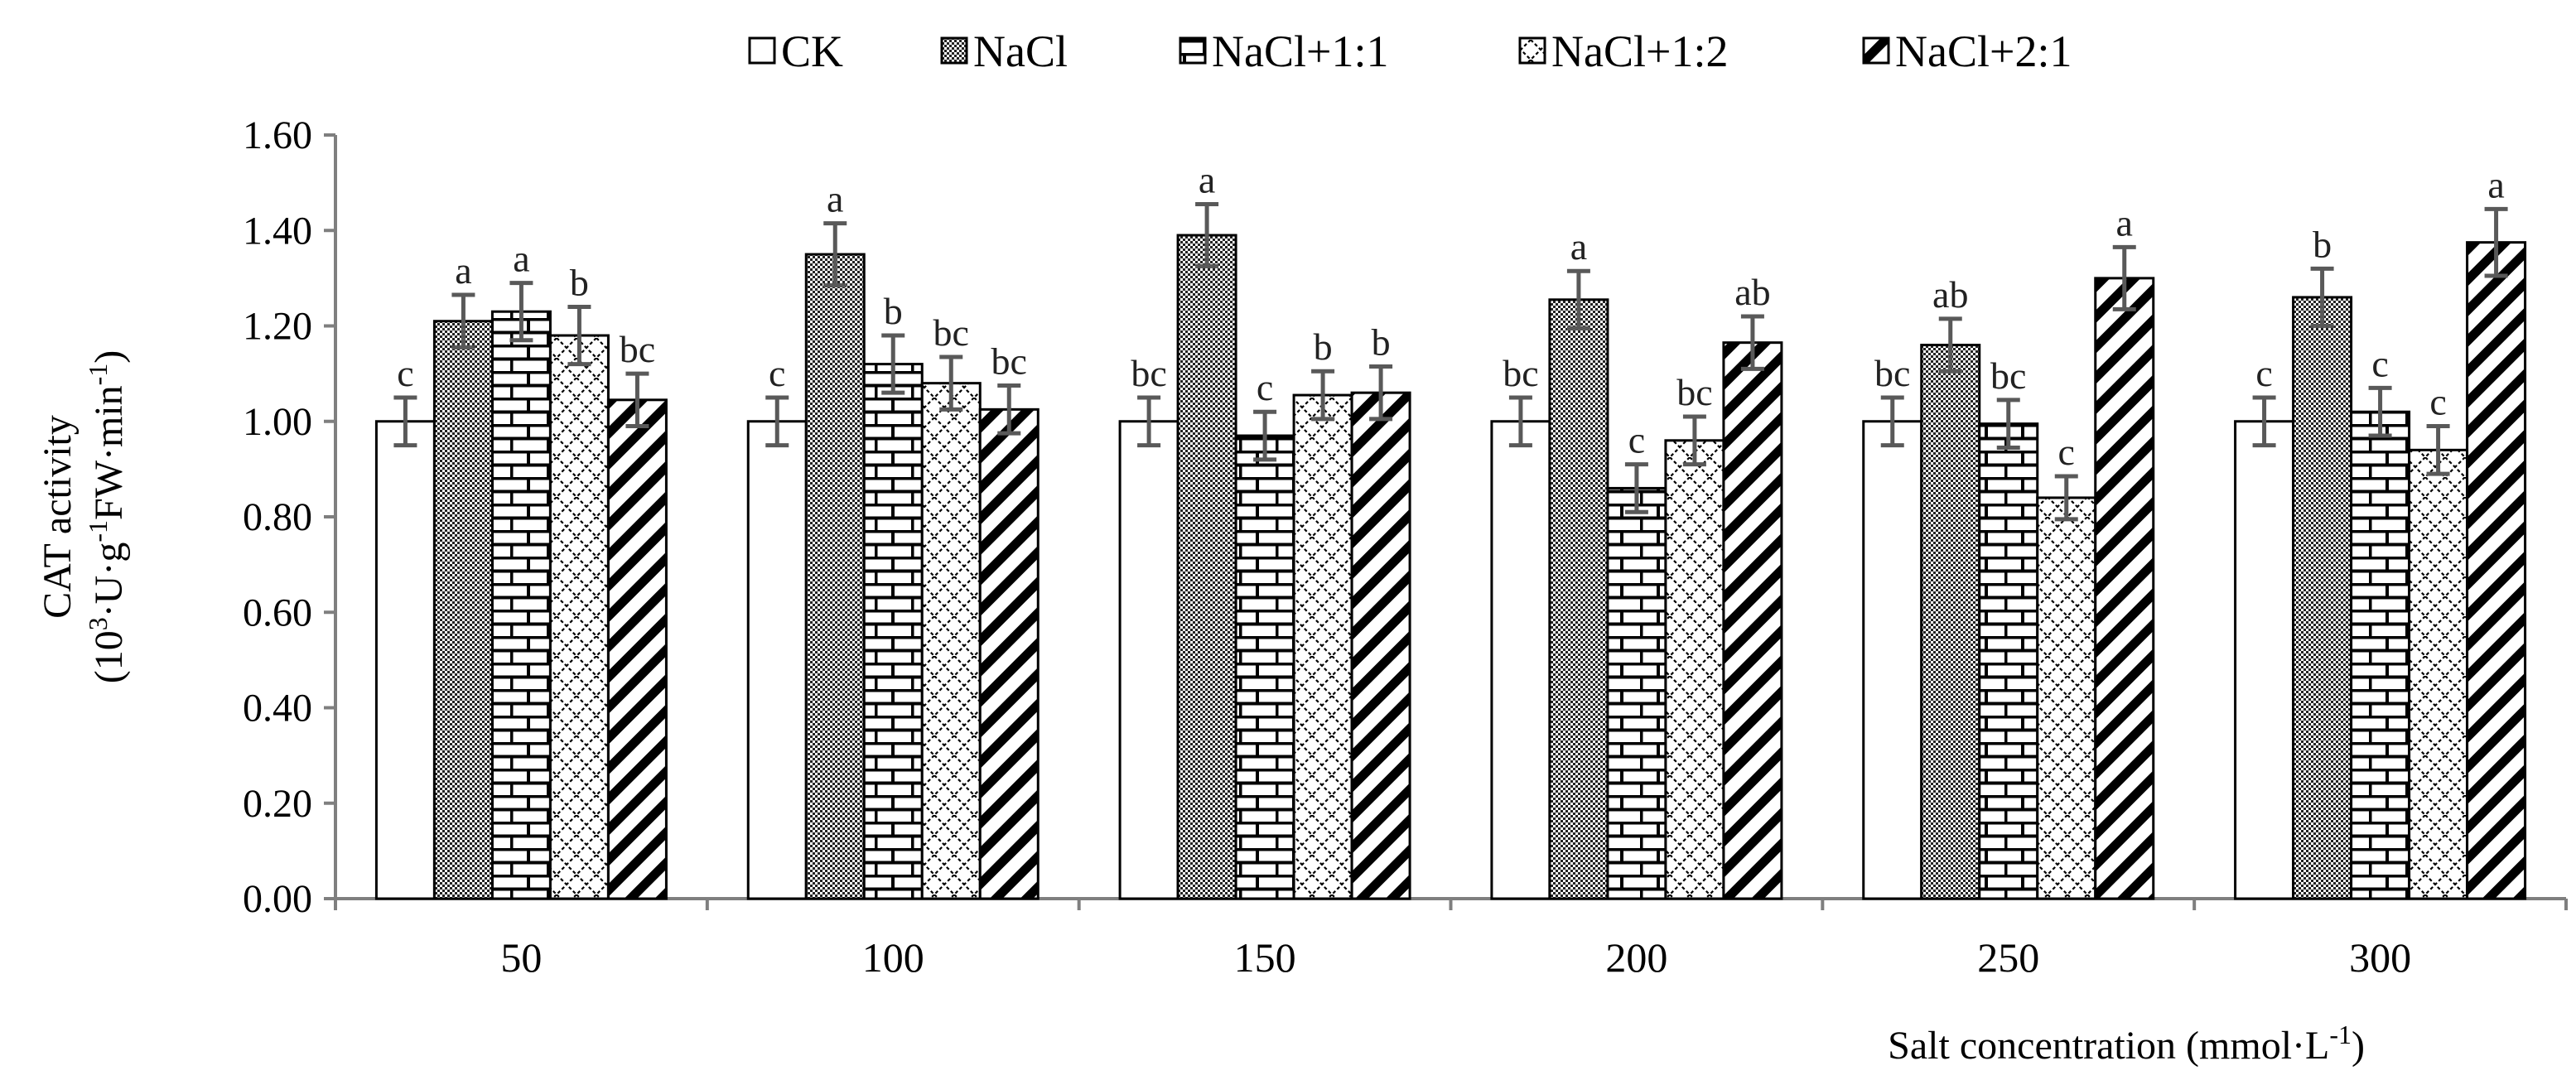 The image size is (2576, 1085). Describe the element at coordinates (277, 613) in the screenshot. I see `y-tick-label: 0.60` at that location.